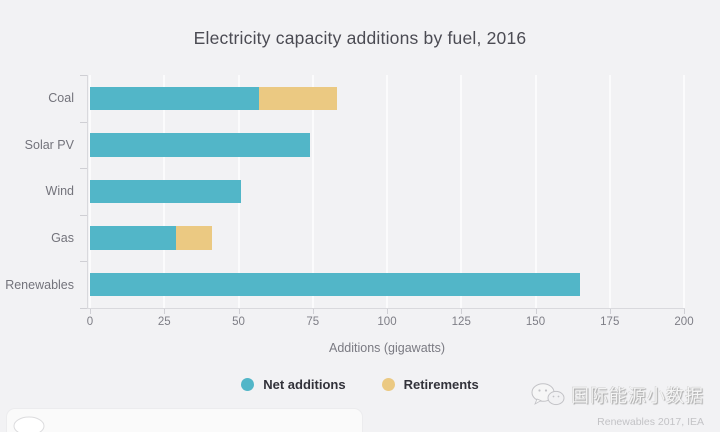  I want to click on x-tick-label-0: 0, so click(90, 322).